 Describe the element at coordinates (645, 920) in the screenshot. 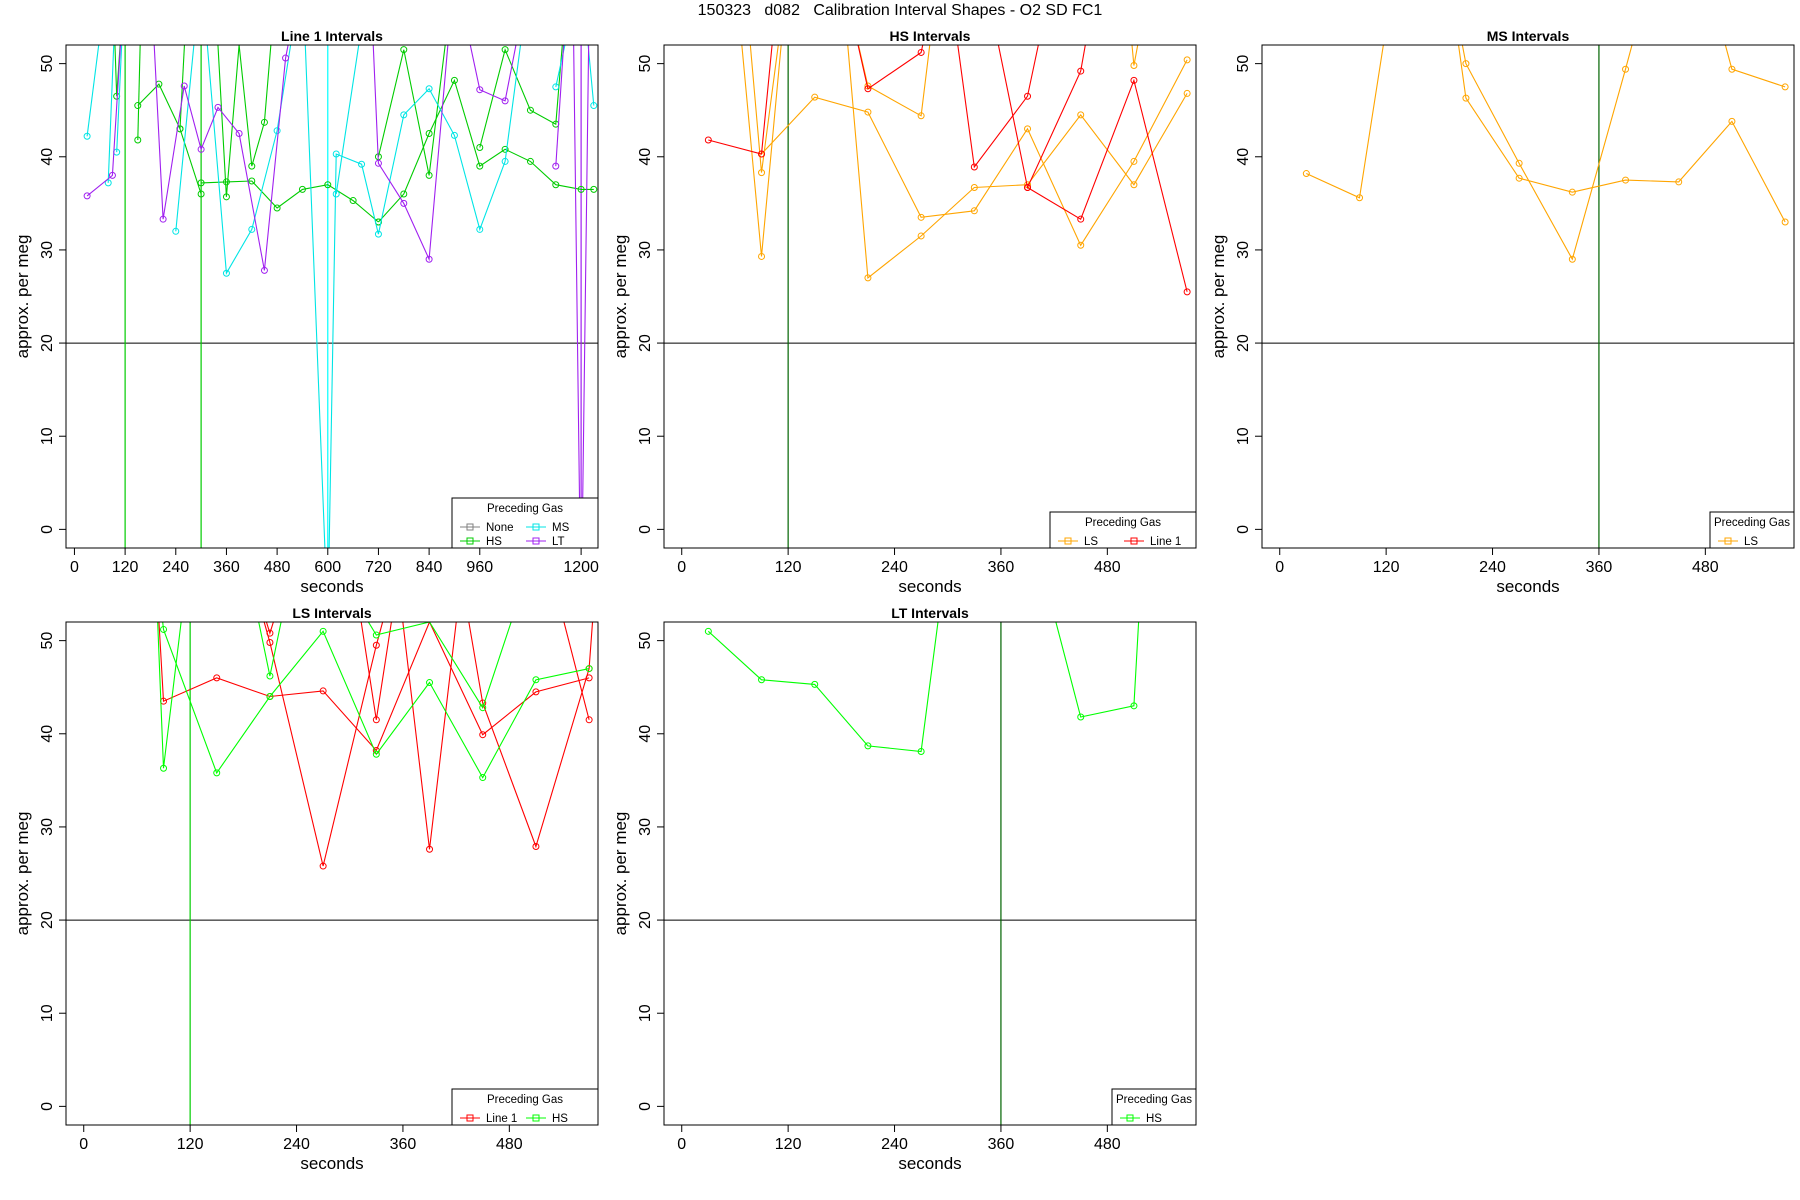

I see `y-tick-label: 20` at that location.